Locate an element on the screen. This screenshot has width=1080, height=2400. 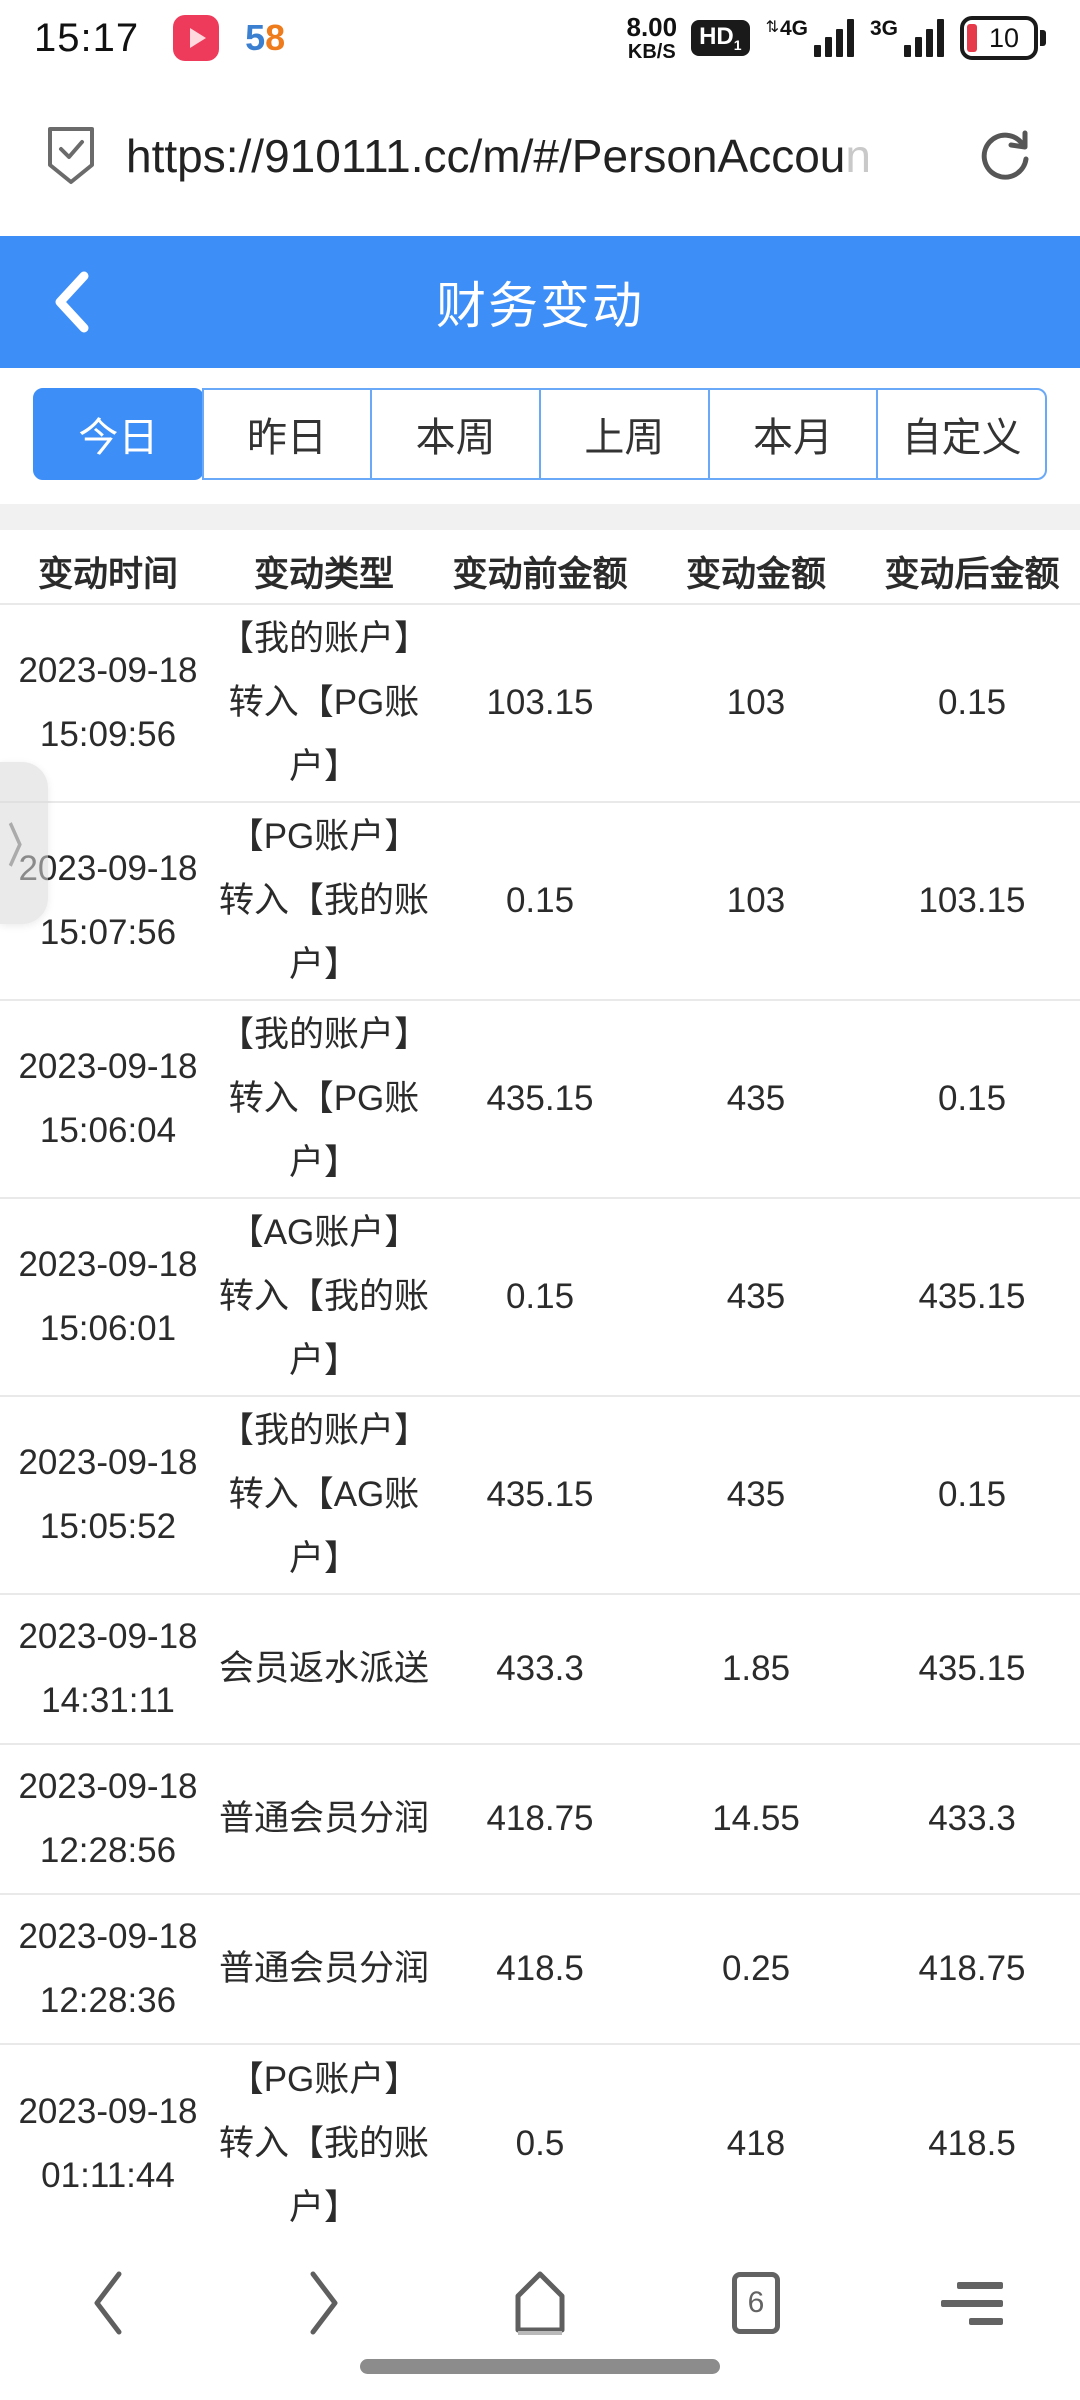
page-title: 财务变动 is located at coordinates (540, 306).